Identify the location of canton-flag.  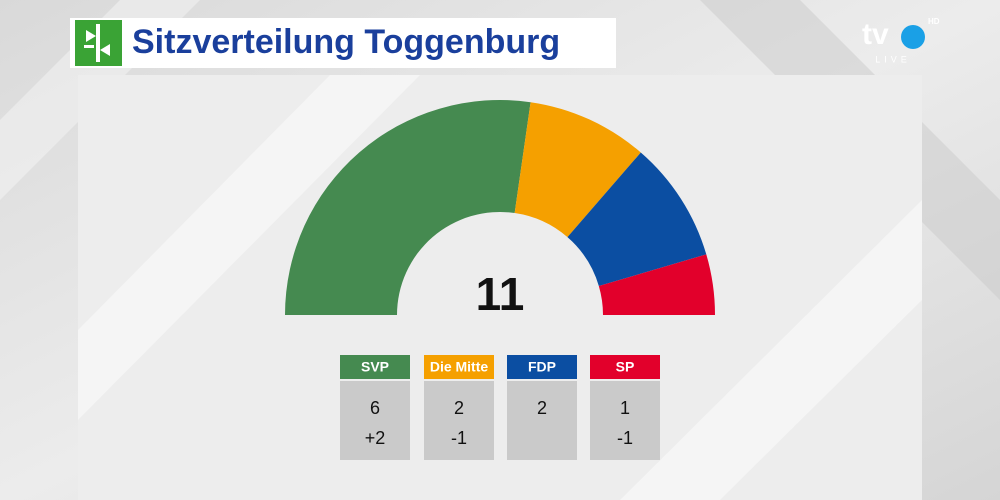
(98, 43).